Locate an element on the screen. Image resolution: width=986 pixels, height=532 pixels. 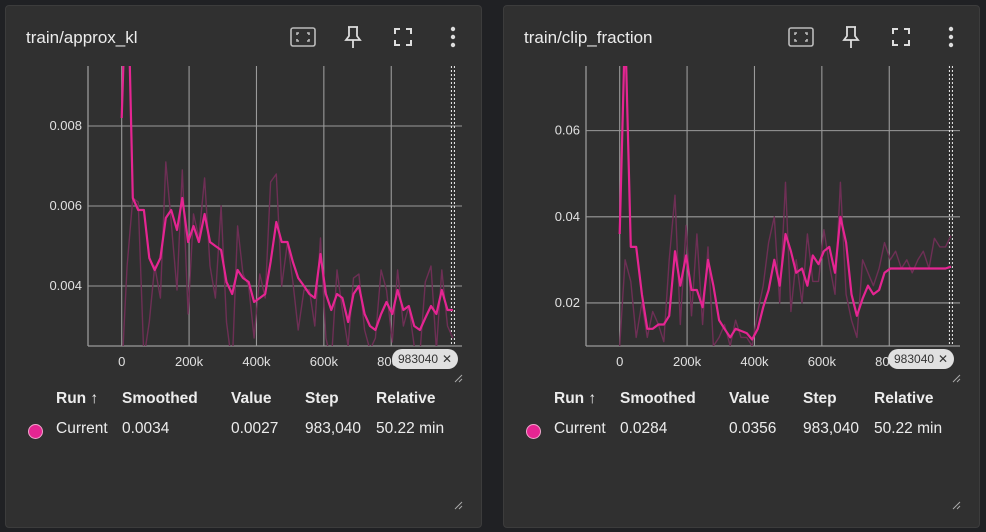
panel-title: train/clip_fraction is located at coordinates (588, 37).